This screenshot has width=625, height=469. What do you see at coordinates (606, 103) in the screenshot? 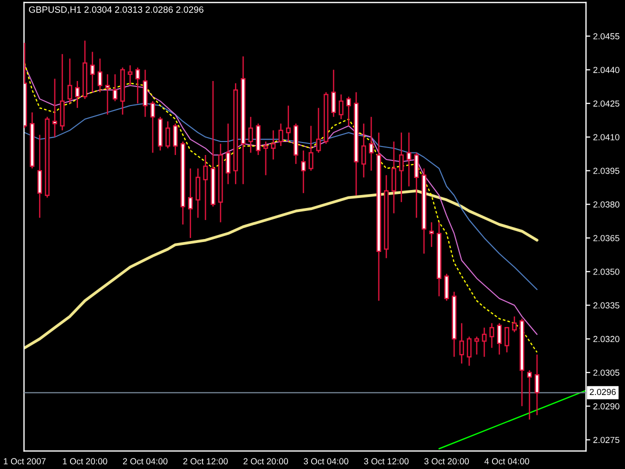
I see `y-tick-label: 2.0425` at bounding box center [606, 103].